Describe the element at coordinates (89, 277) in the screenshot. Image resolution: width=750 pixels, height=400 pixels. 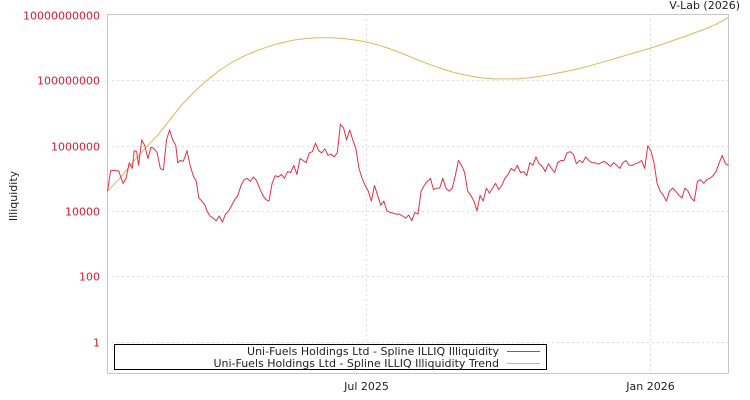
I see `y-tick-label: 100` at that location.